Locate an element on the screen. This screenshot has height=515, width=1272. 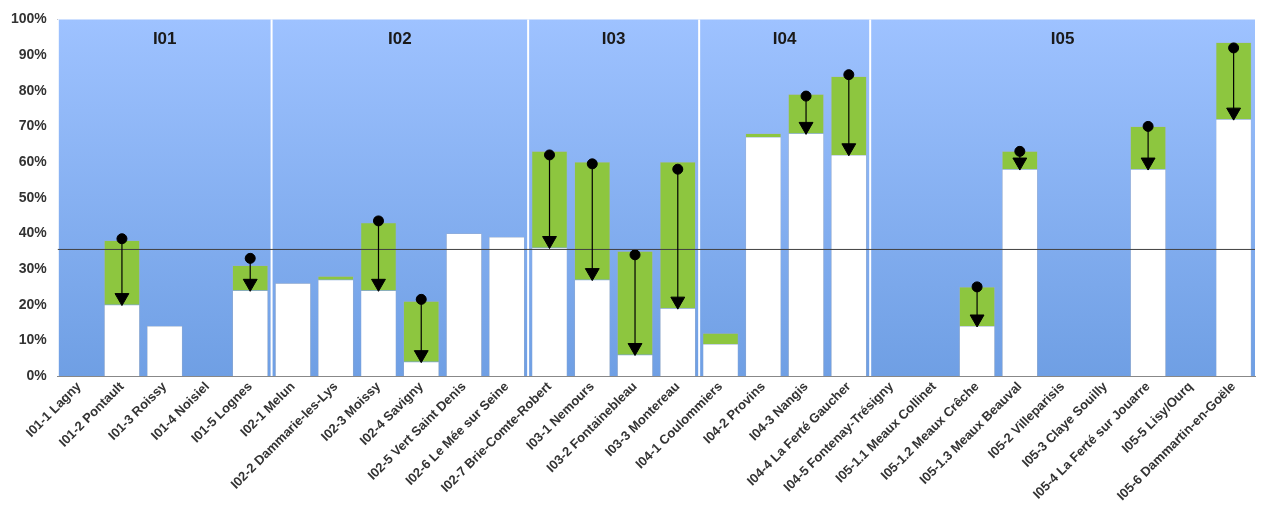
y-tick-label: 40% is located at coordinates (33, 232).